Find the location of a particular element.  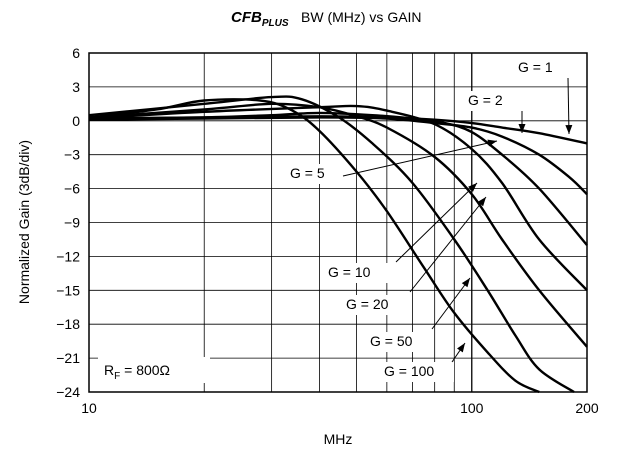

gain-label-20: G = 20 is located at coordinates (414, 255).